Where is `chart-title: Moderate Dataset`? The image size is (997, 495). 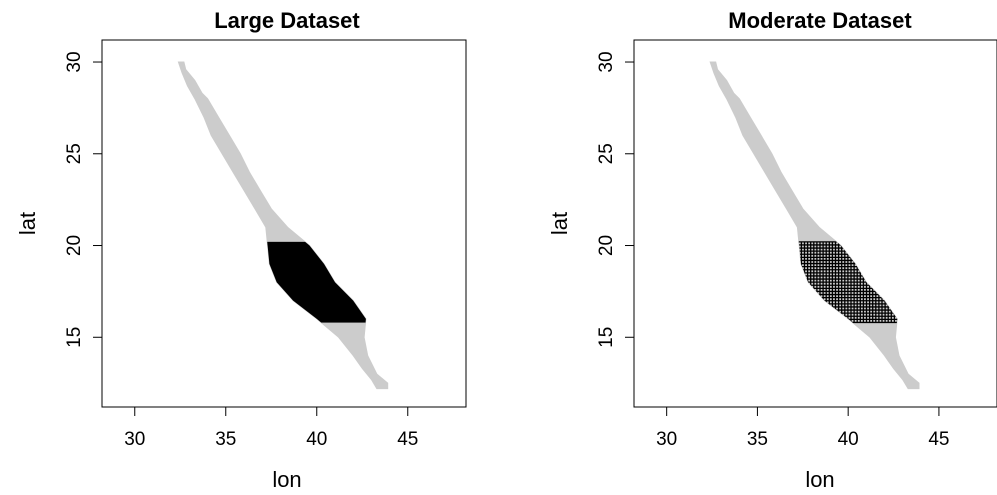
chart-title: Moderate Dataset is located at coordinates (820, 20).